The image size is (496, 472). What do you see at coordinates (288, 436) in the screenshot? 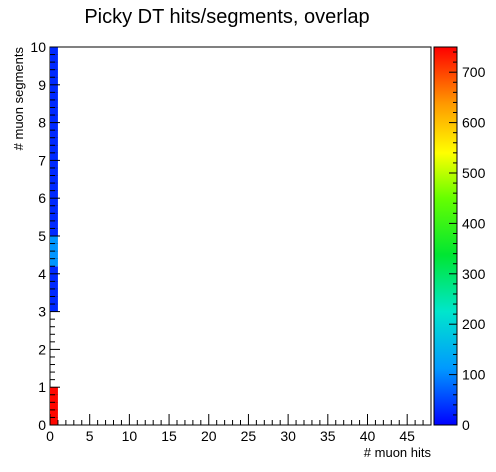
I see `x-tick-label: 30` at bounding box center [288, 436].